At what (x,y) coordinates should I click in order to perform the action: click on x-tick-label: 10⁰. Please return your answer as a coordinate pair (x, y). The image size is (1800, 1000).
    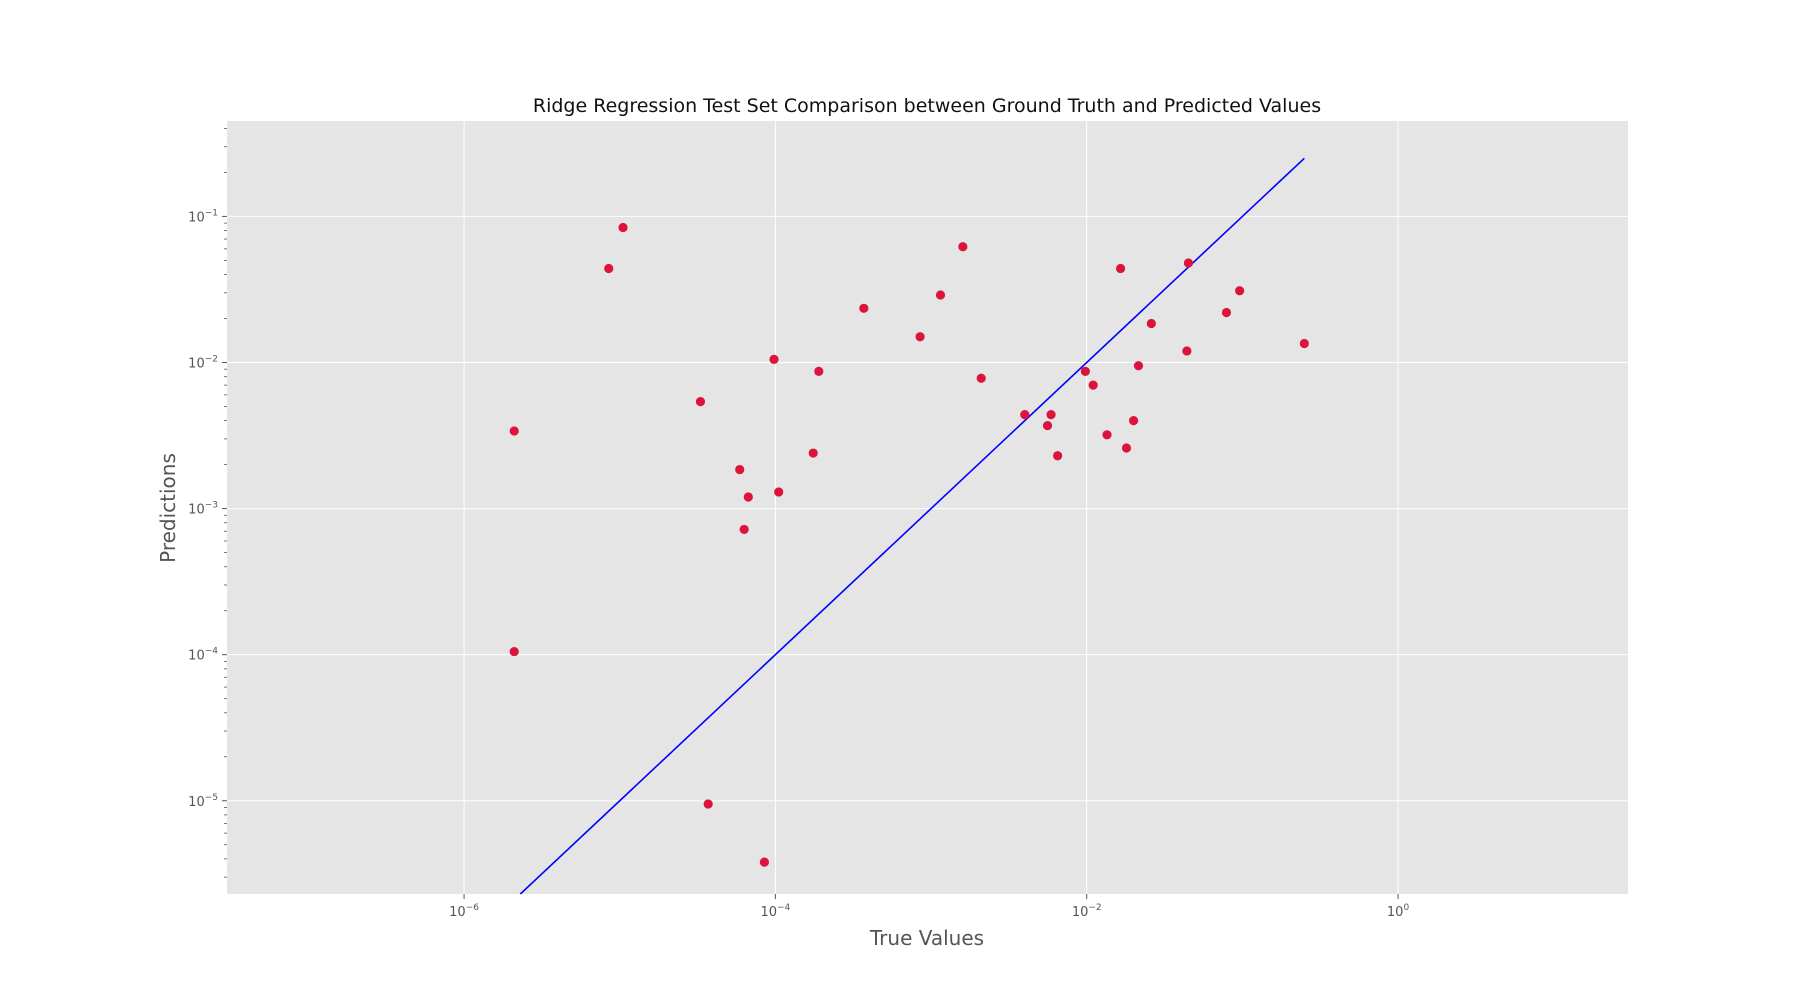
    Looking at the image, I should click on (1398, 911).